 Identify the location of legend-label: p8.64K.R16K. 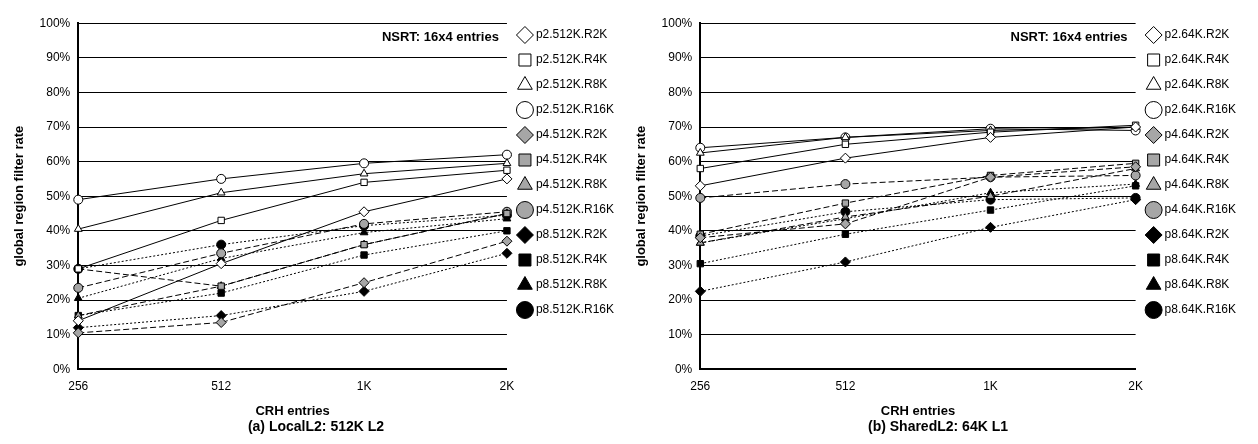
(1200, 309).